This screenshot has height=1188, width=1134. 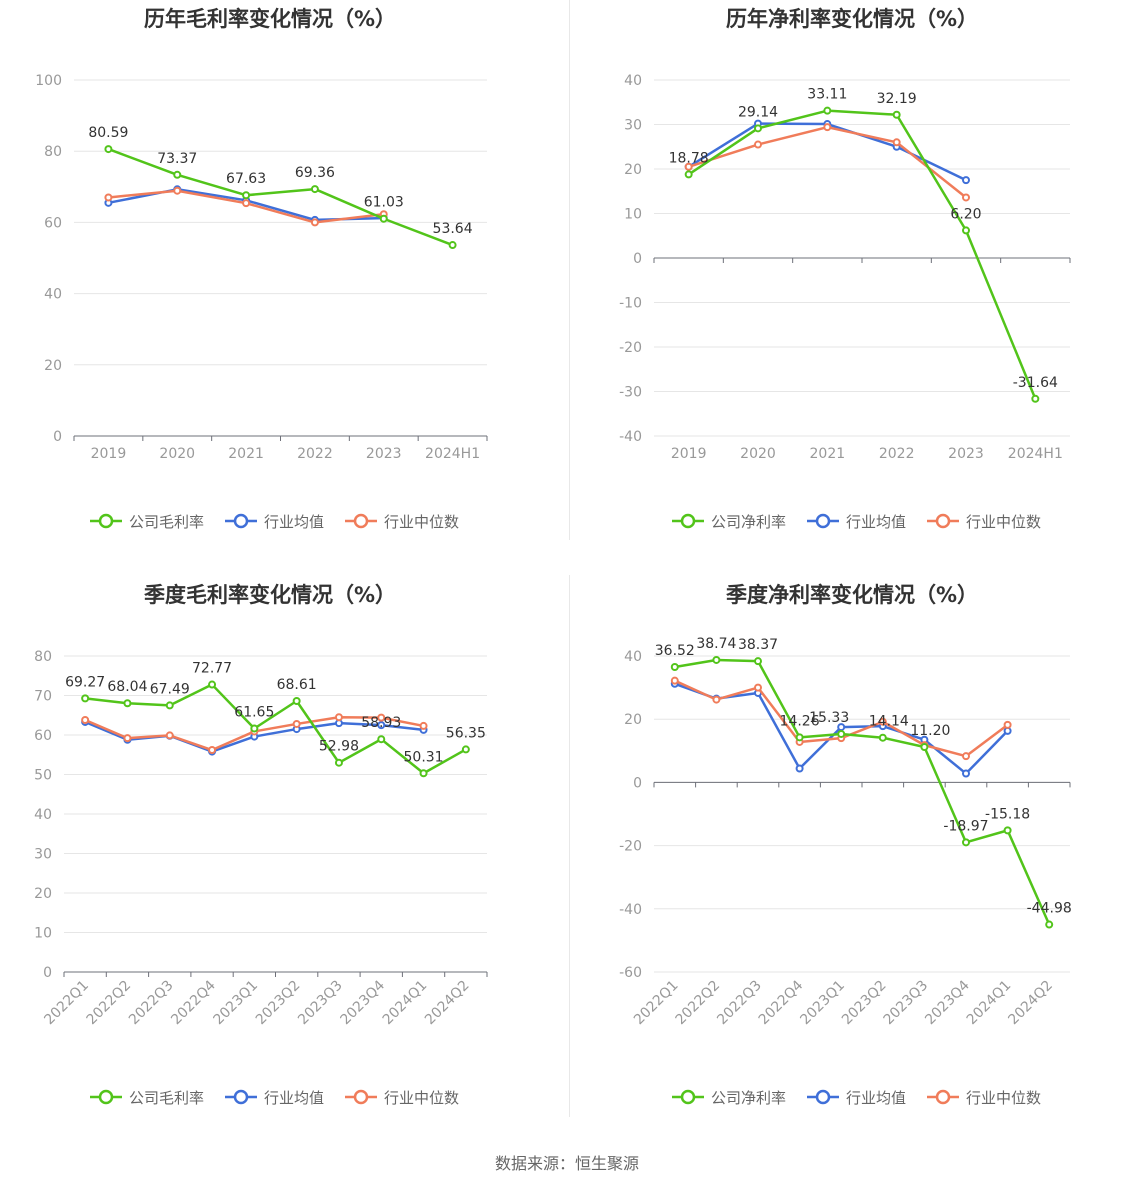 I want to click on data-label: 69.36, so click(x=315, y=173).